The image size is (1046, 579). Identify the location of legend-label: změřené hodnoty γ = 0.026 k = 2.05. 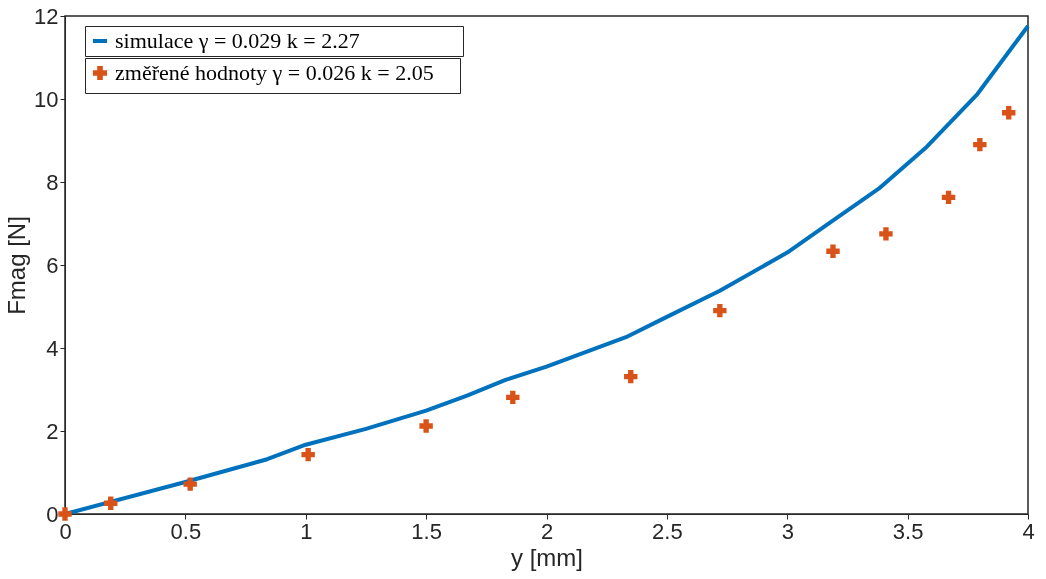
(274, 72).